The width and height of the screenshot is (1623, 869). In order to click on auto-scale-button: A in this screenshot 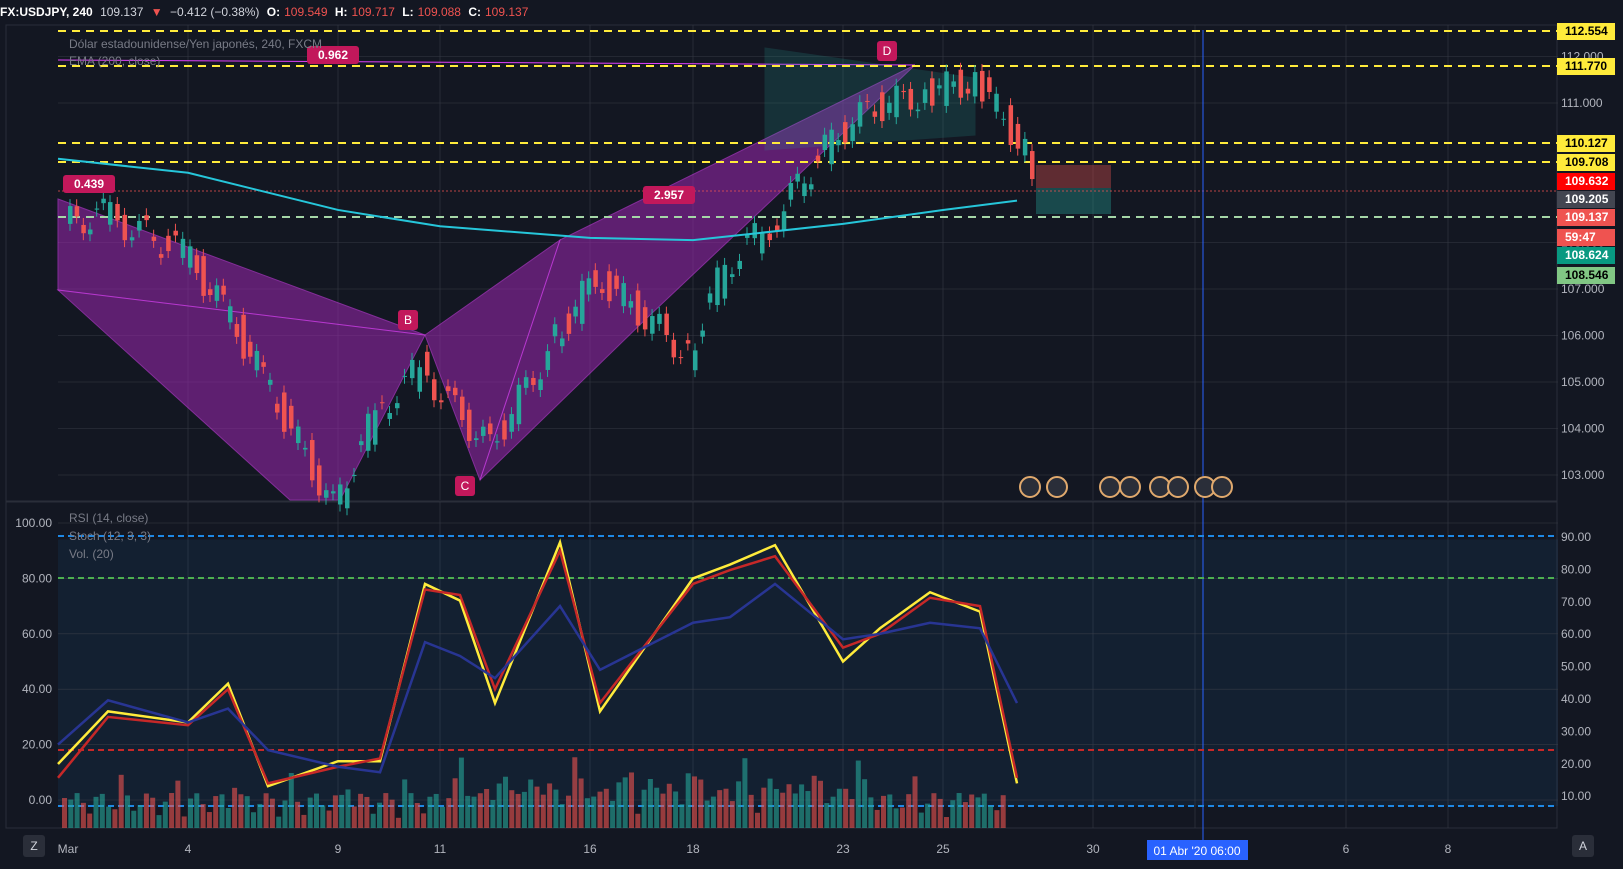, I will do `click(1583, 846)`.